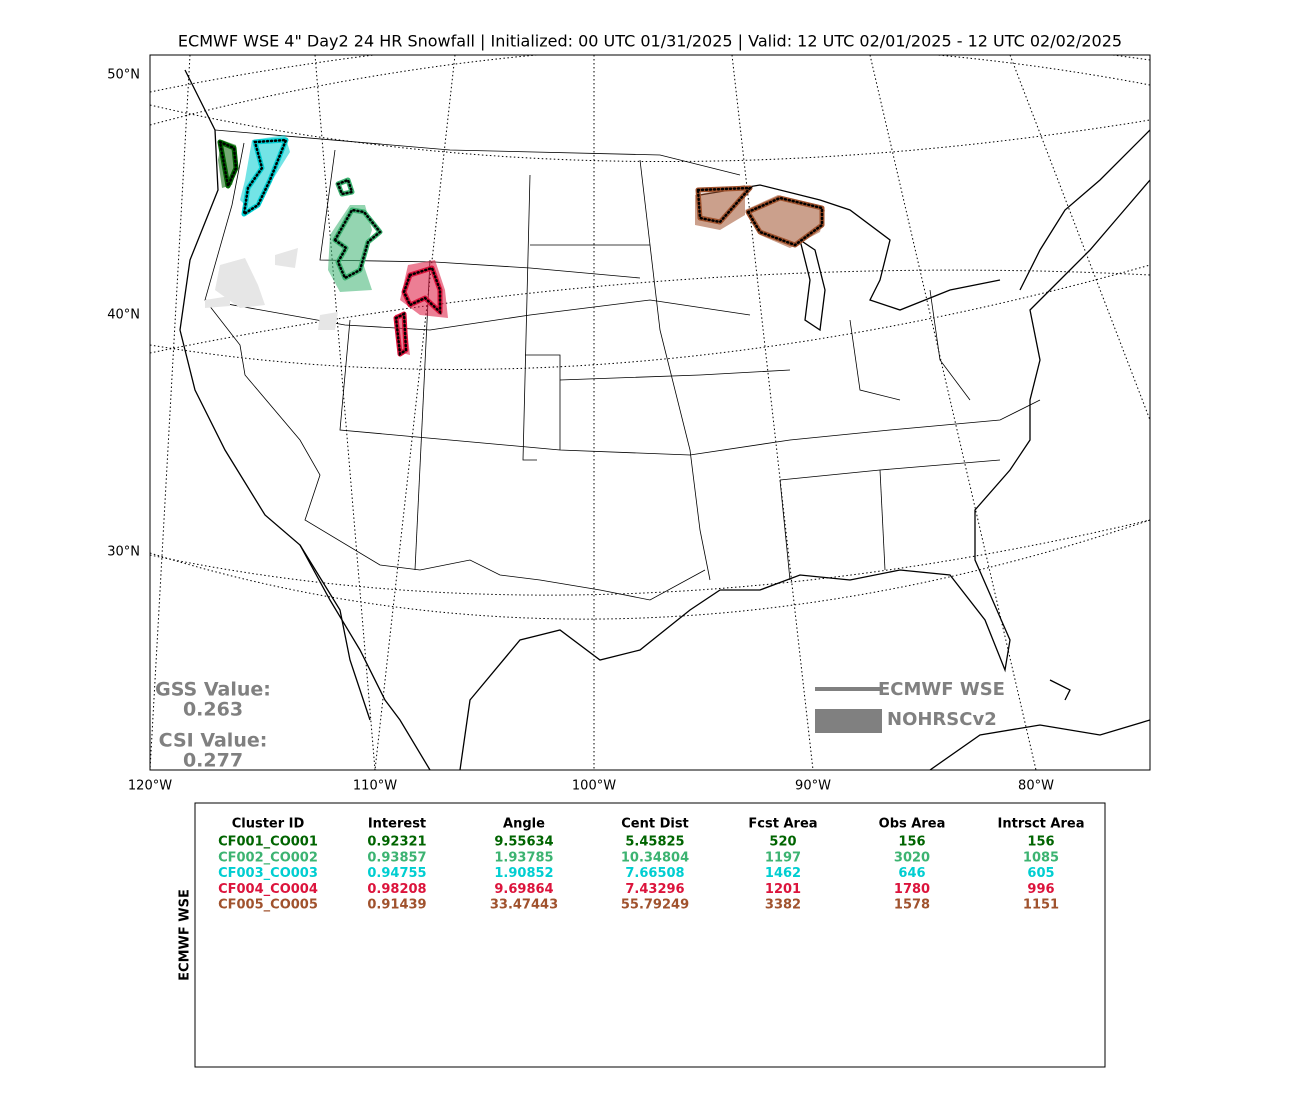  What do you see at coordinates (654, 873) in the screenshot?
I see `table-cell: 7.66508` at bounding box center [654, 873].